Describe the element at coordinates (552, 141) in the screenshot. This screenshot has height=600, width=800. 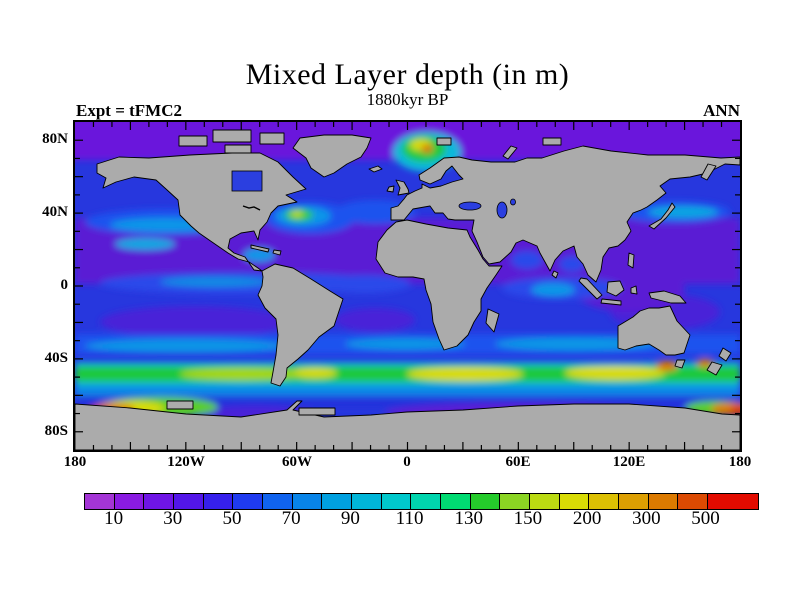
I see `severnaya-zemlya` at that location.